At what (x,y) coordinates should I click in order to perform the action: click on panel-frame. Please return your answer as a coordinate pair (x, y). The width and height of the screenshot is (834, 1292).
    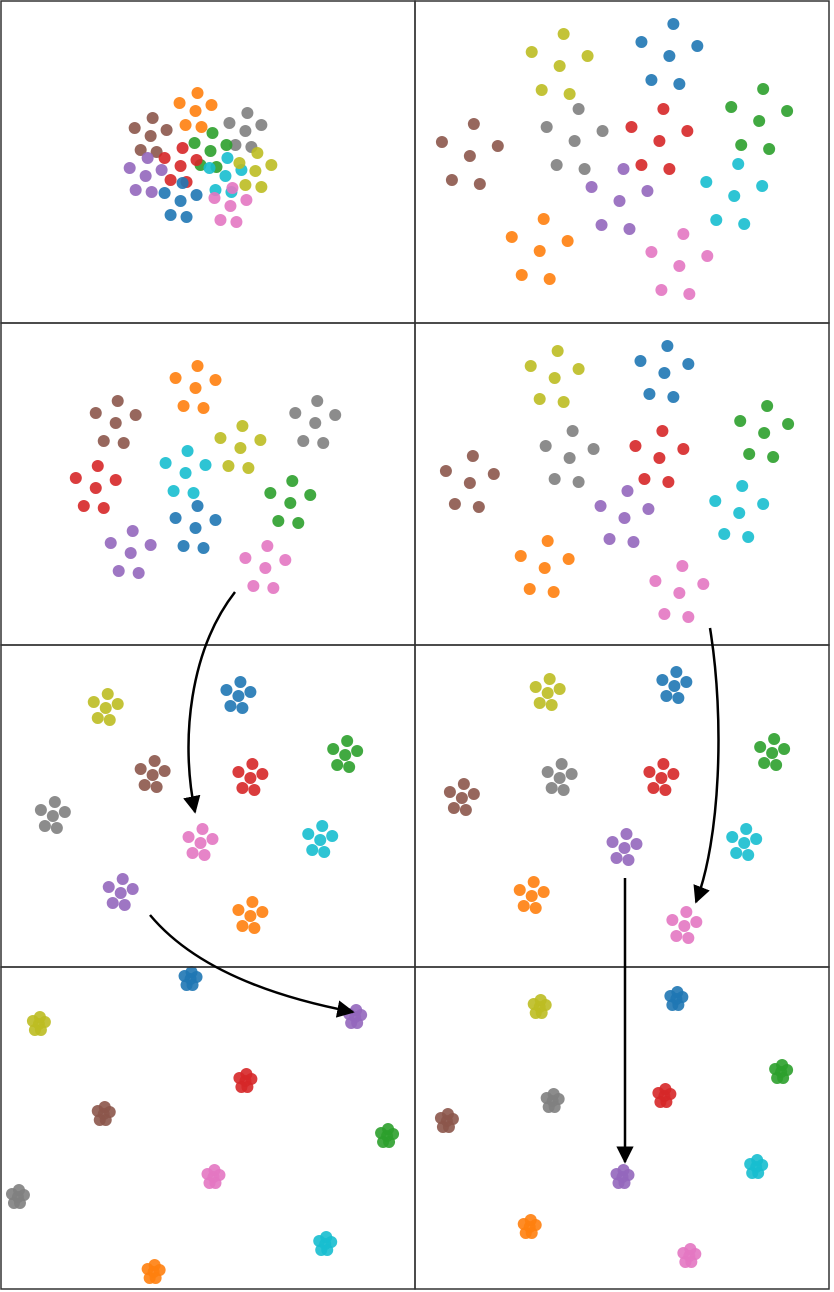
    Looking at the image, I should click on (622, 484).